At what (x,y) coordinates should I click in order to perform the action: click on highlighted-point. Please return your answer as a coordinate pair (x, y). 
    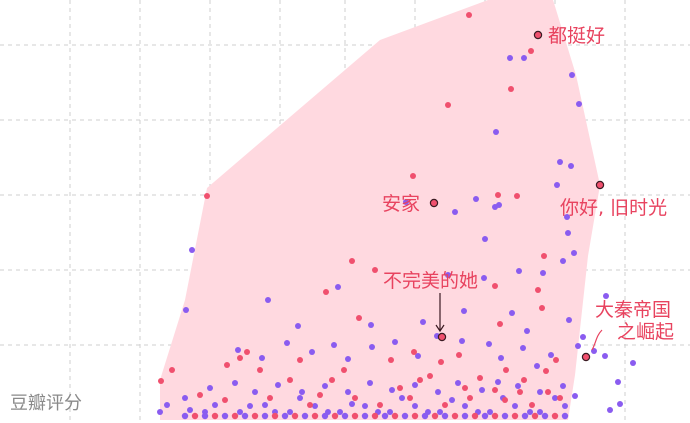
    Looking at the image, I should click on (586, 357).